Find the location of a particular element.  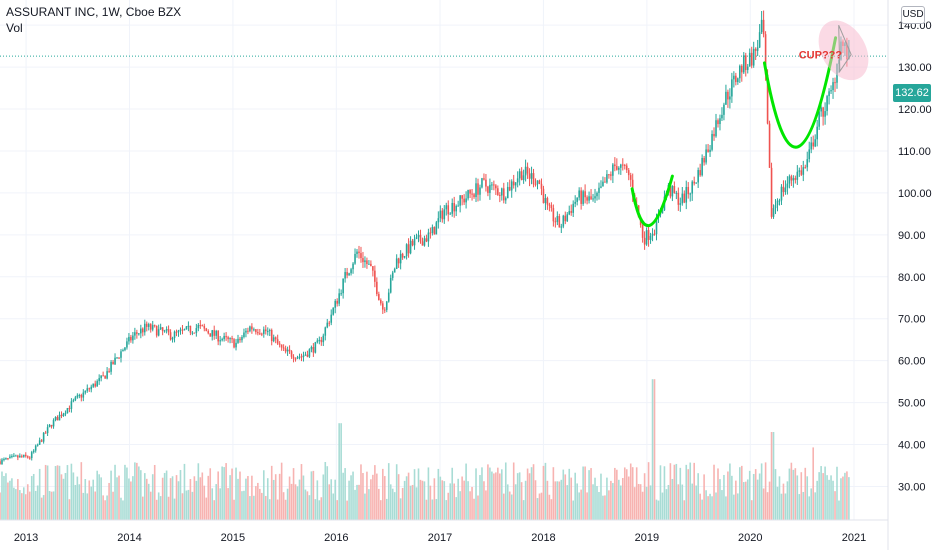

handle-highlight is located at coordinates (843, 50).